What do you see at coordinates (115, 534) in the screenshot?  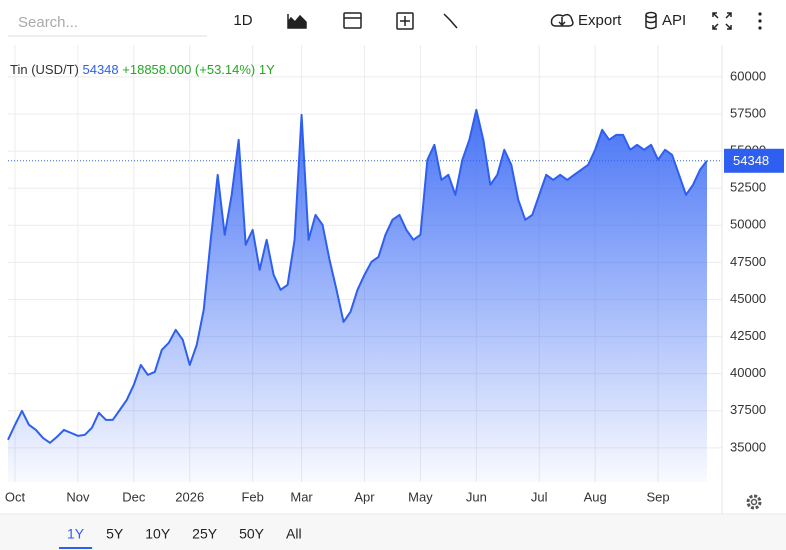 I see `range-button: 5Y` at bounding box center [115, 534].